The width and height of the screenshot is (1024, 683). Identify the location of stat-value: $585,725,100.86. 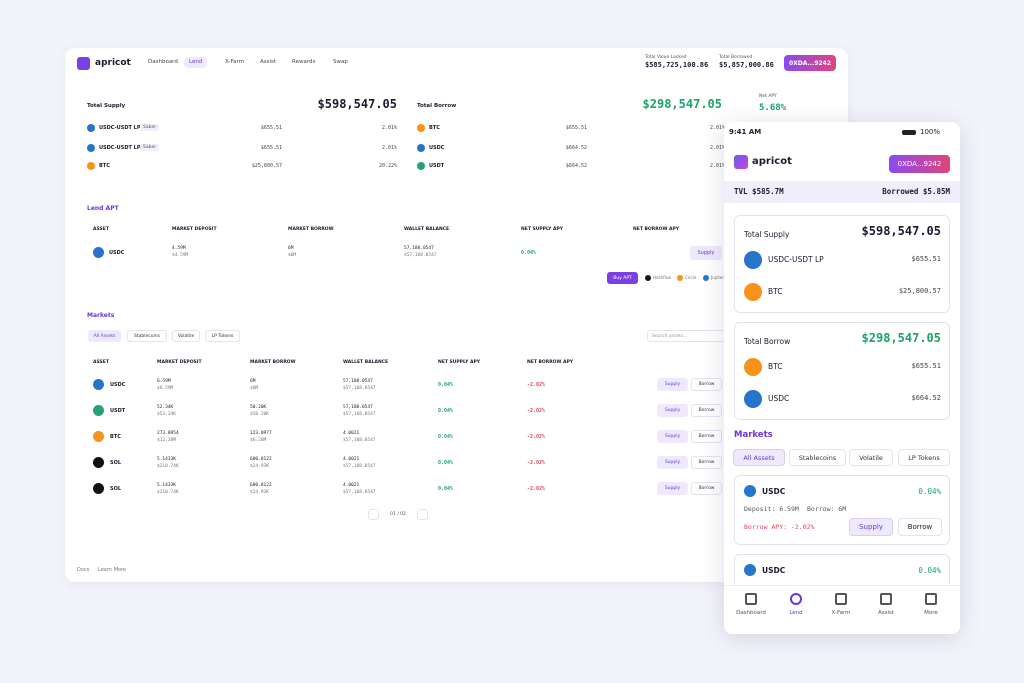
(677, 65).